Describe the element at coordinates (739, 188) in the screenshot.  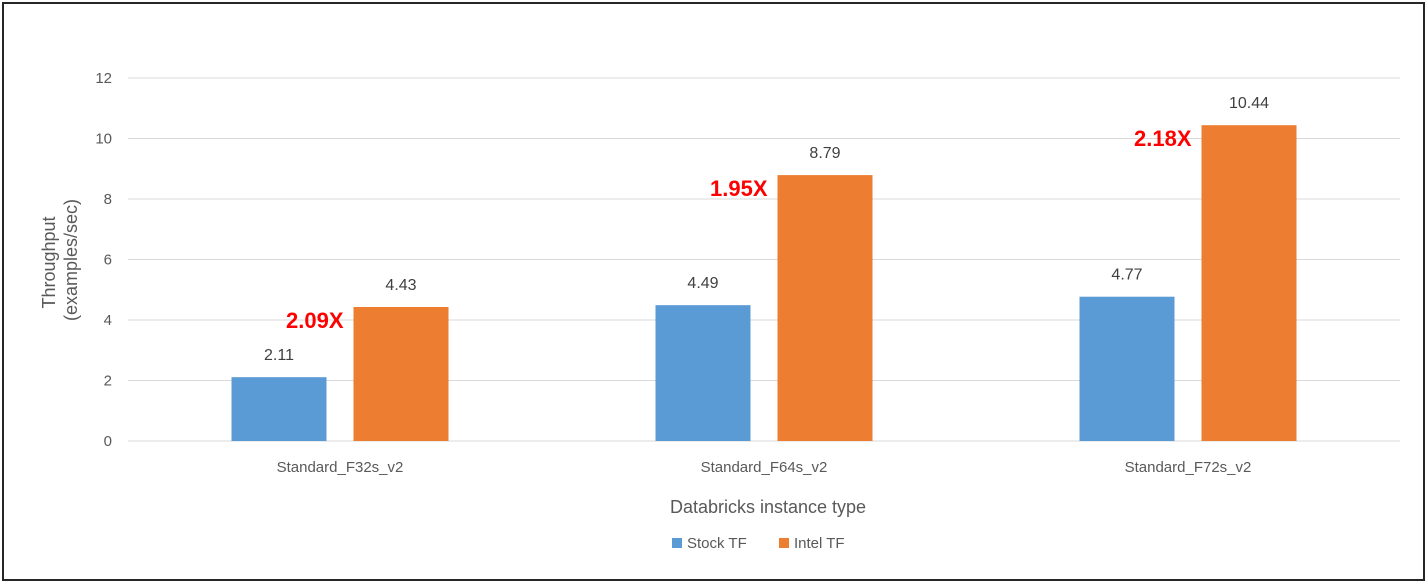
I see `speedup-annotation: 1.95X` at that location.